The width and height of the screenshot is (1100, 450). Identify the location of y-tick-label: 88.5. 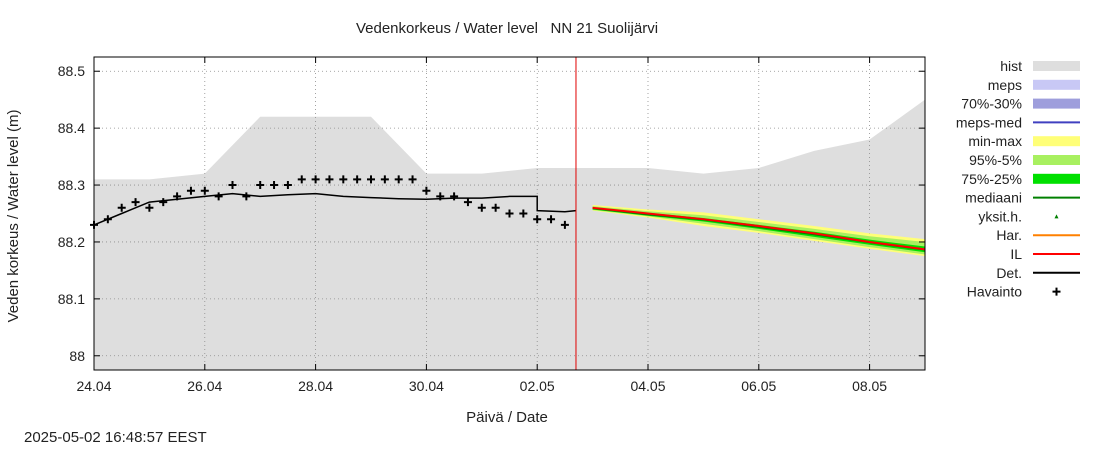
(71, 71).